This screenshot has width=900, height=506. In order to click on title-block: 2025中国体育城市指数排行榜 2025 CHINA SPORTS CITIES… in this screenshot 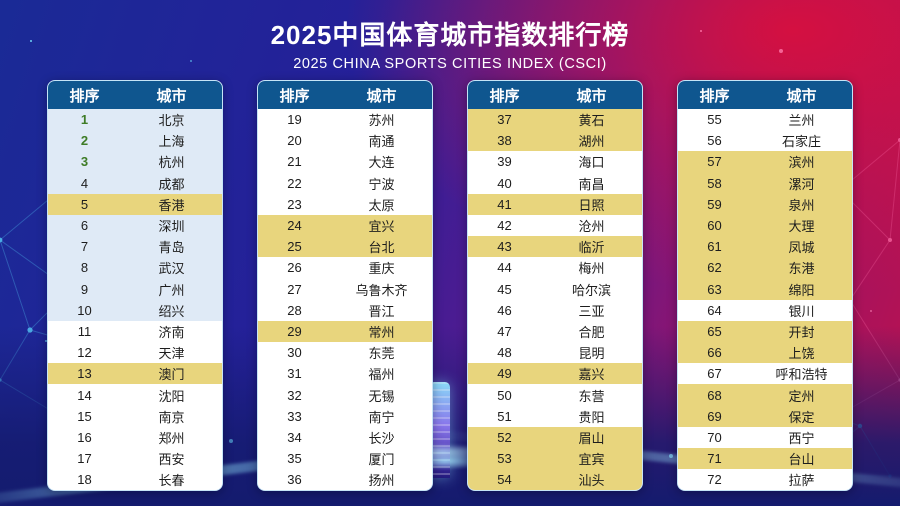, I will do `click(450, 46)`.